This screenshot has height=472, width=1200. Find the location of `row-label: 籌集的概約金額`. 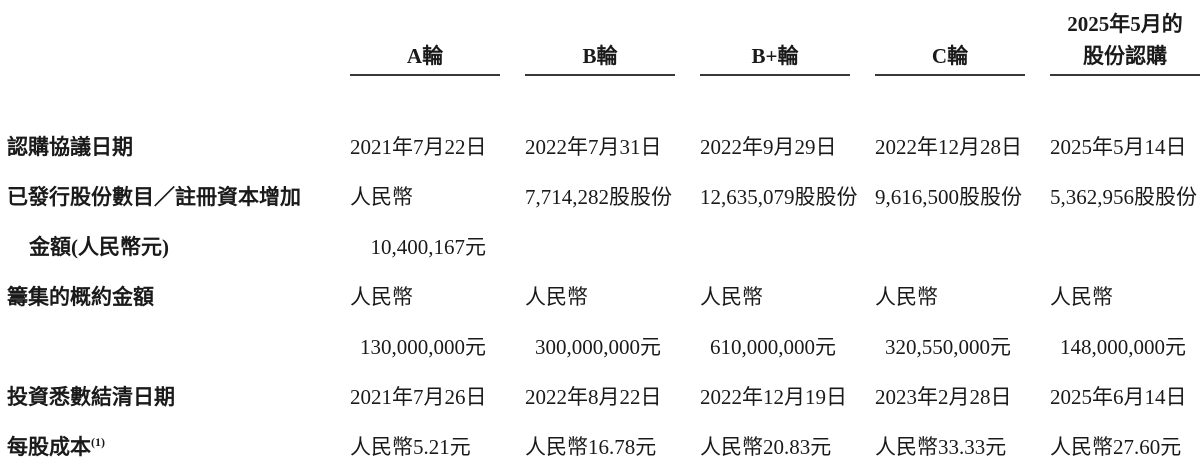

row-label: 籌集的概約金額 is located at coordinates (80, 297).